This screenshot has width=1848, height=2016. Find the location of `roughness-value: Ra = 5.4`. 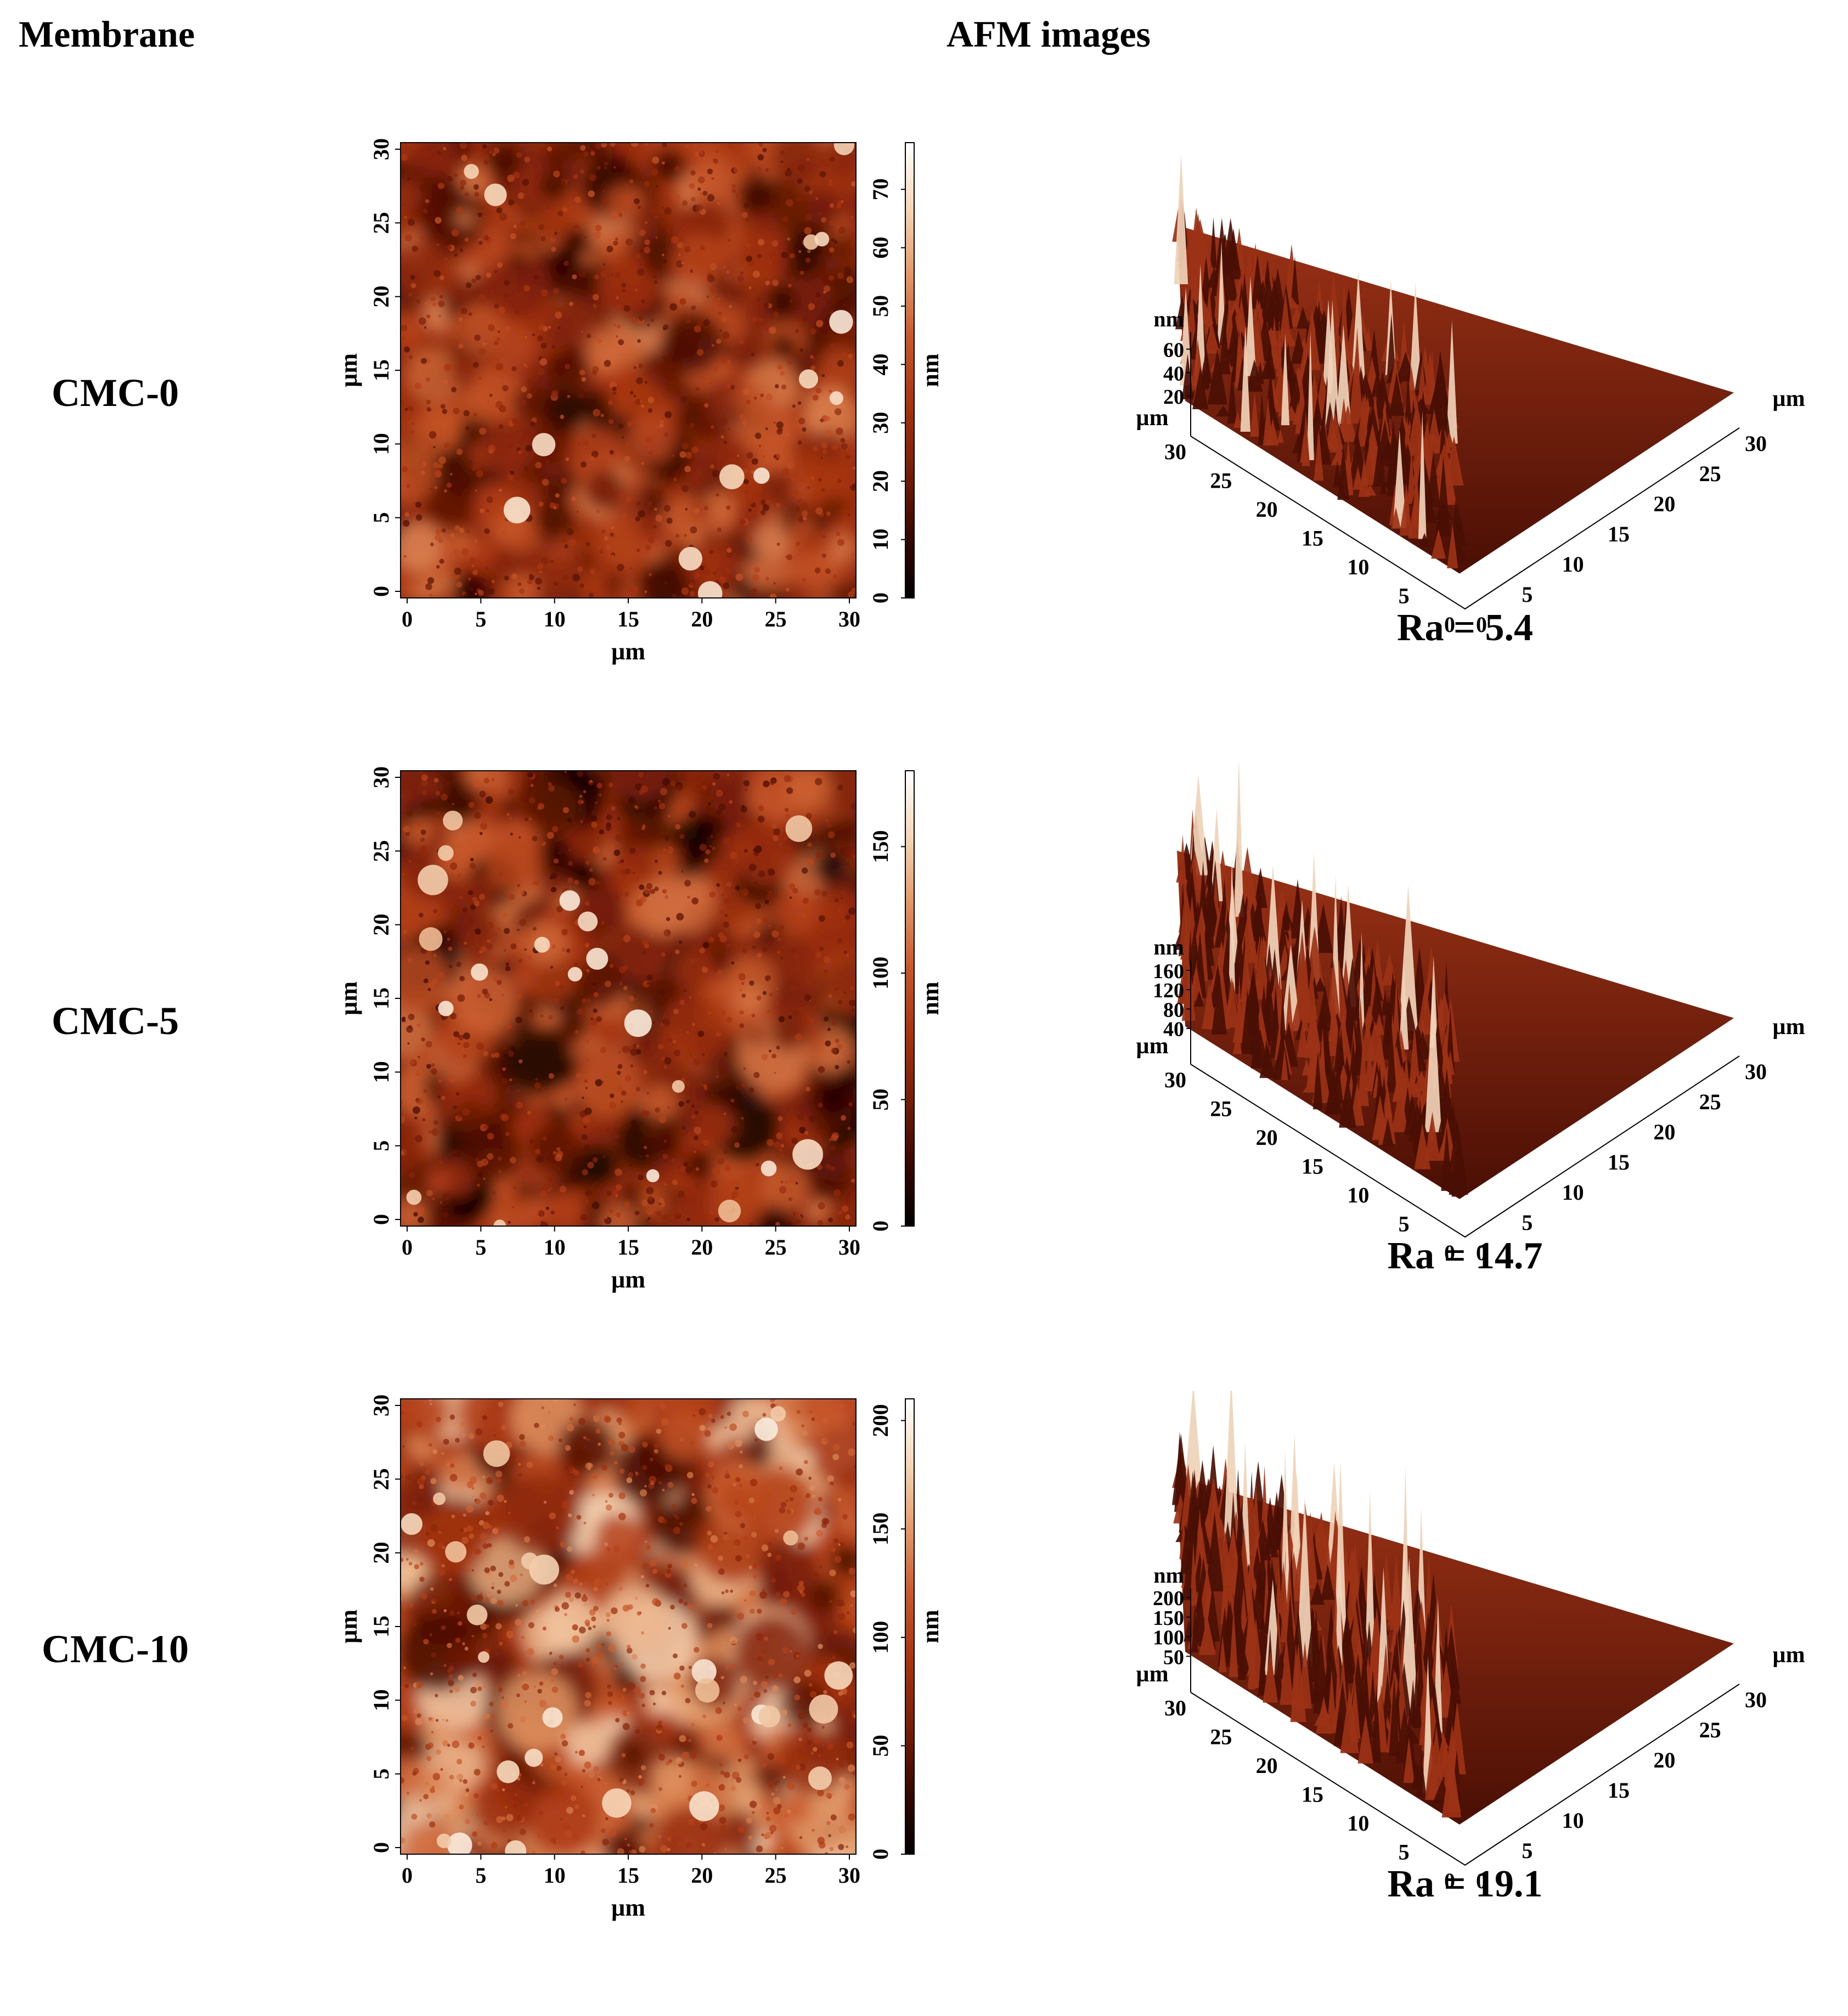

roughness-value: Ra = 5.4 is located at coordinates (1465, 628).